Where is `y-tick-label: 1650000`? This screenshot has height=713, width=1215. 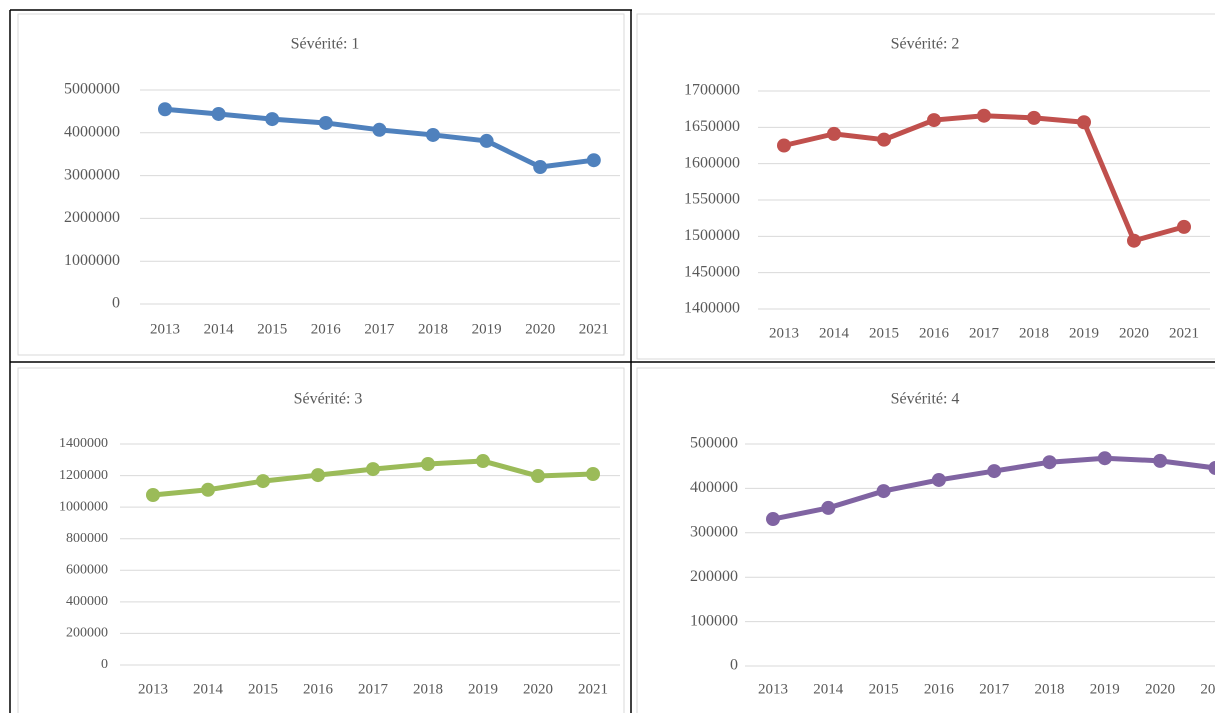
y-tick-label: 1650000 is located at coordinates (712, 126).